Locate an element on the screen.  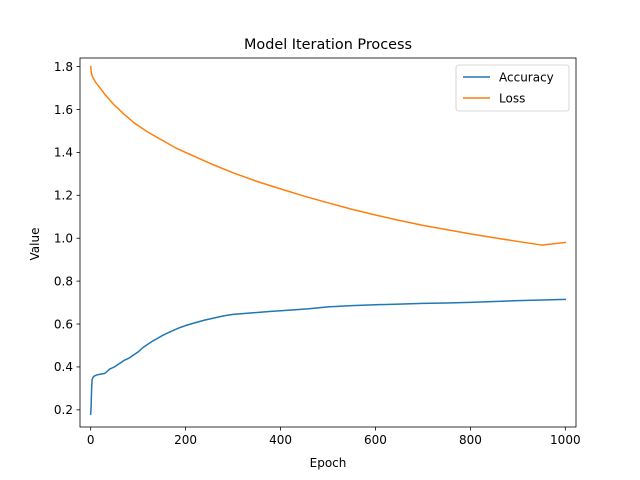
y-tick-label: 0.4 is located at coordinates (63, 367).